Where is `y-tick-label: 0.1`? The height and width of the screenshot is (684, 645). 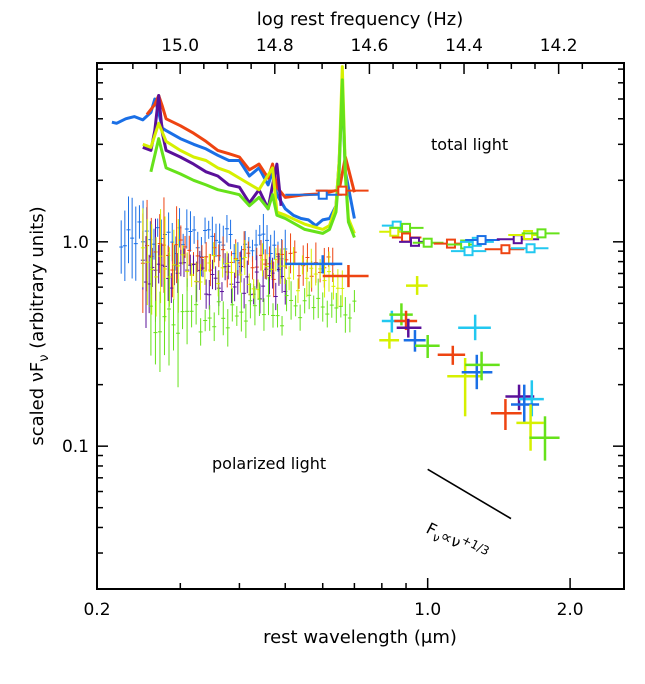 y-tick-label: 0.1 is located at coordinates (75, 447).